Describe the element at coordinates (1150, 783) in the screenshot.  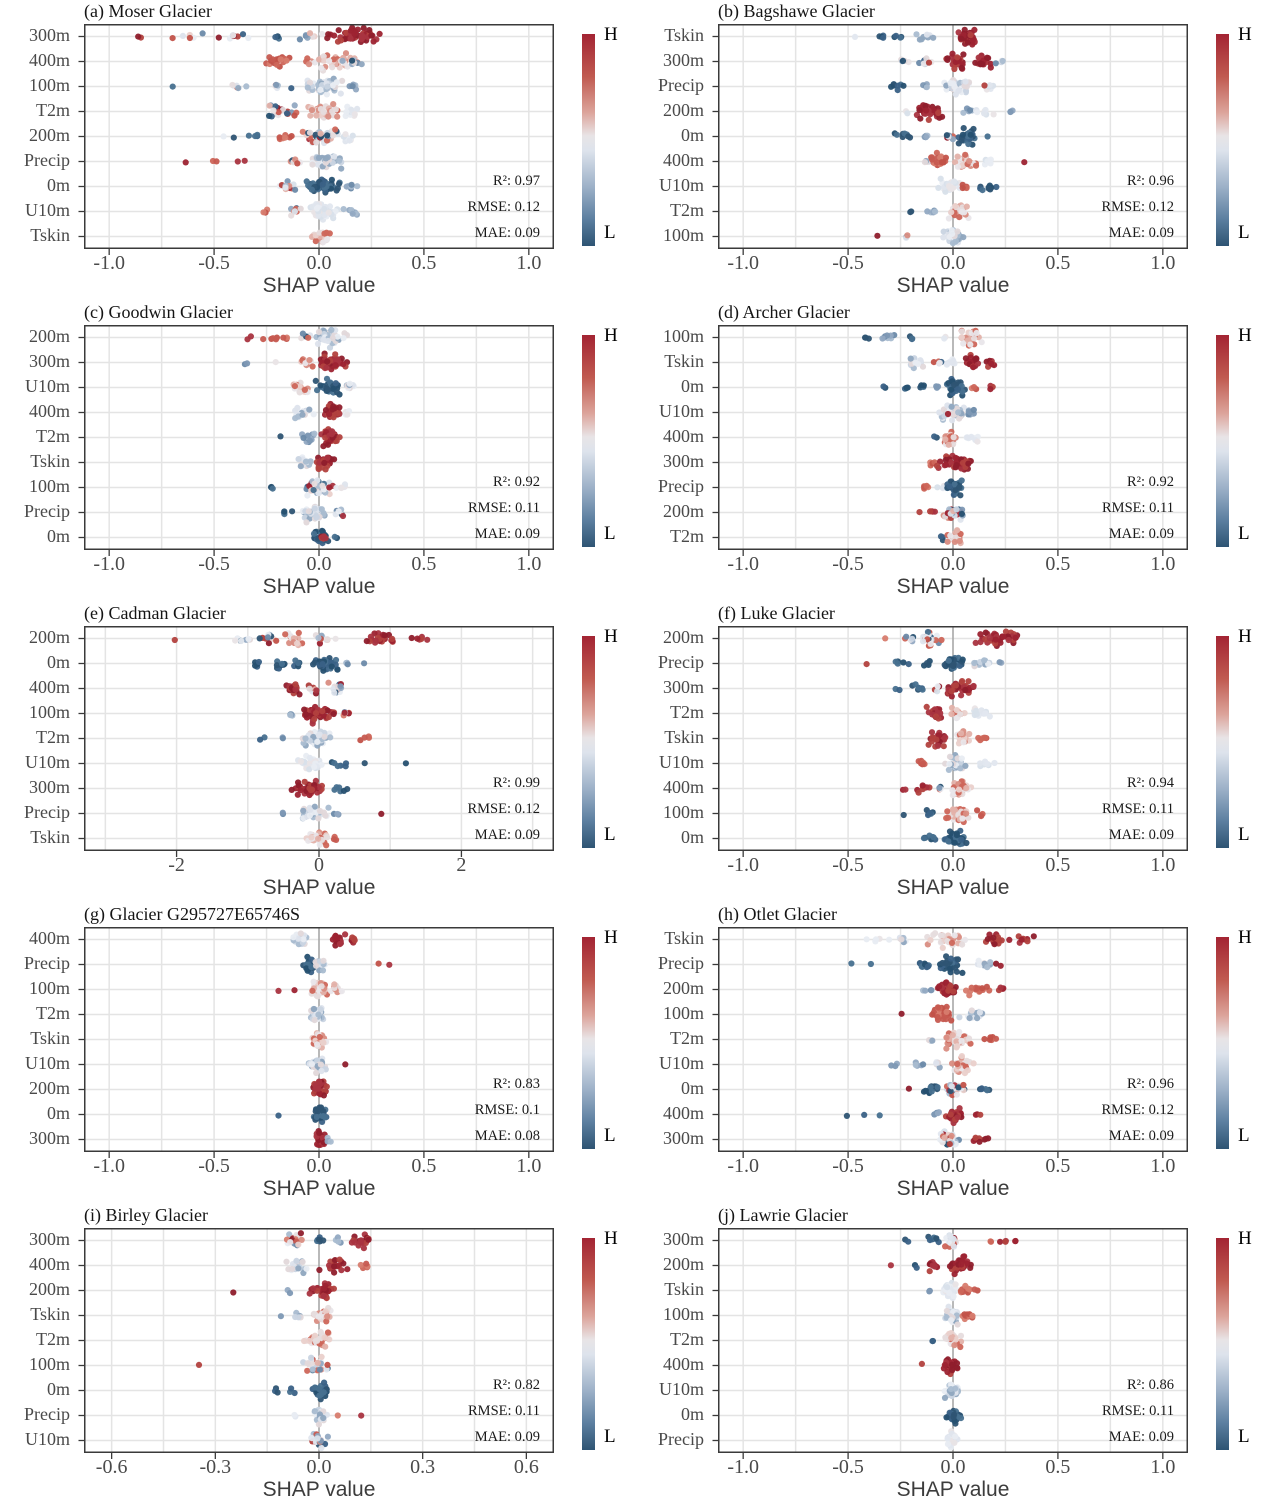
I see `r2-value: R²: 0.94` at that location.